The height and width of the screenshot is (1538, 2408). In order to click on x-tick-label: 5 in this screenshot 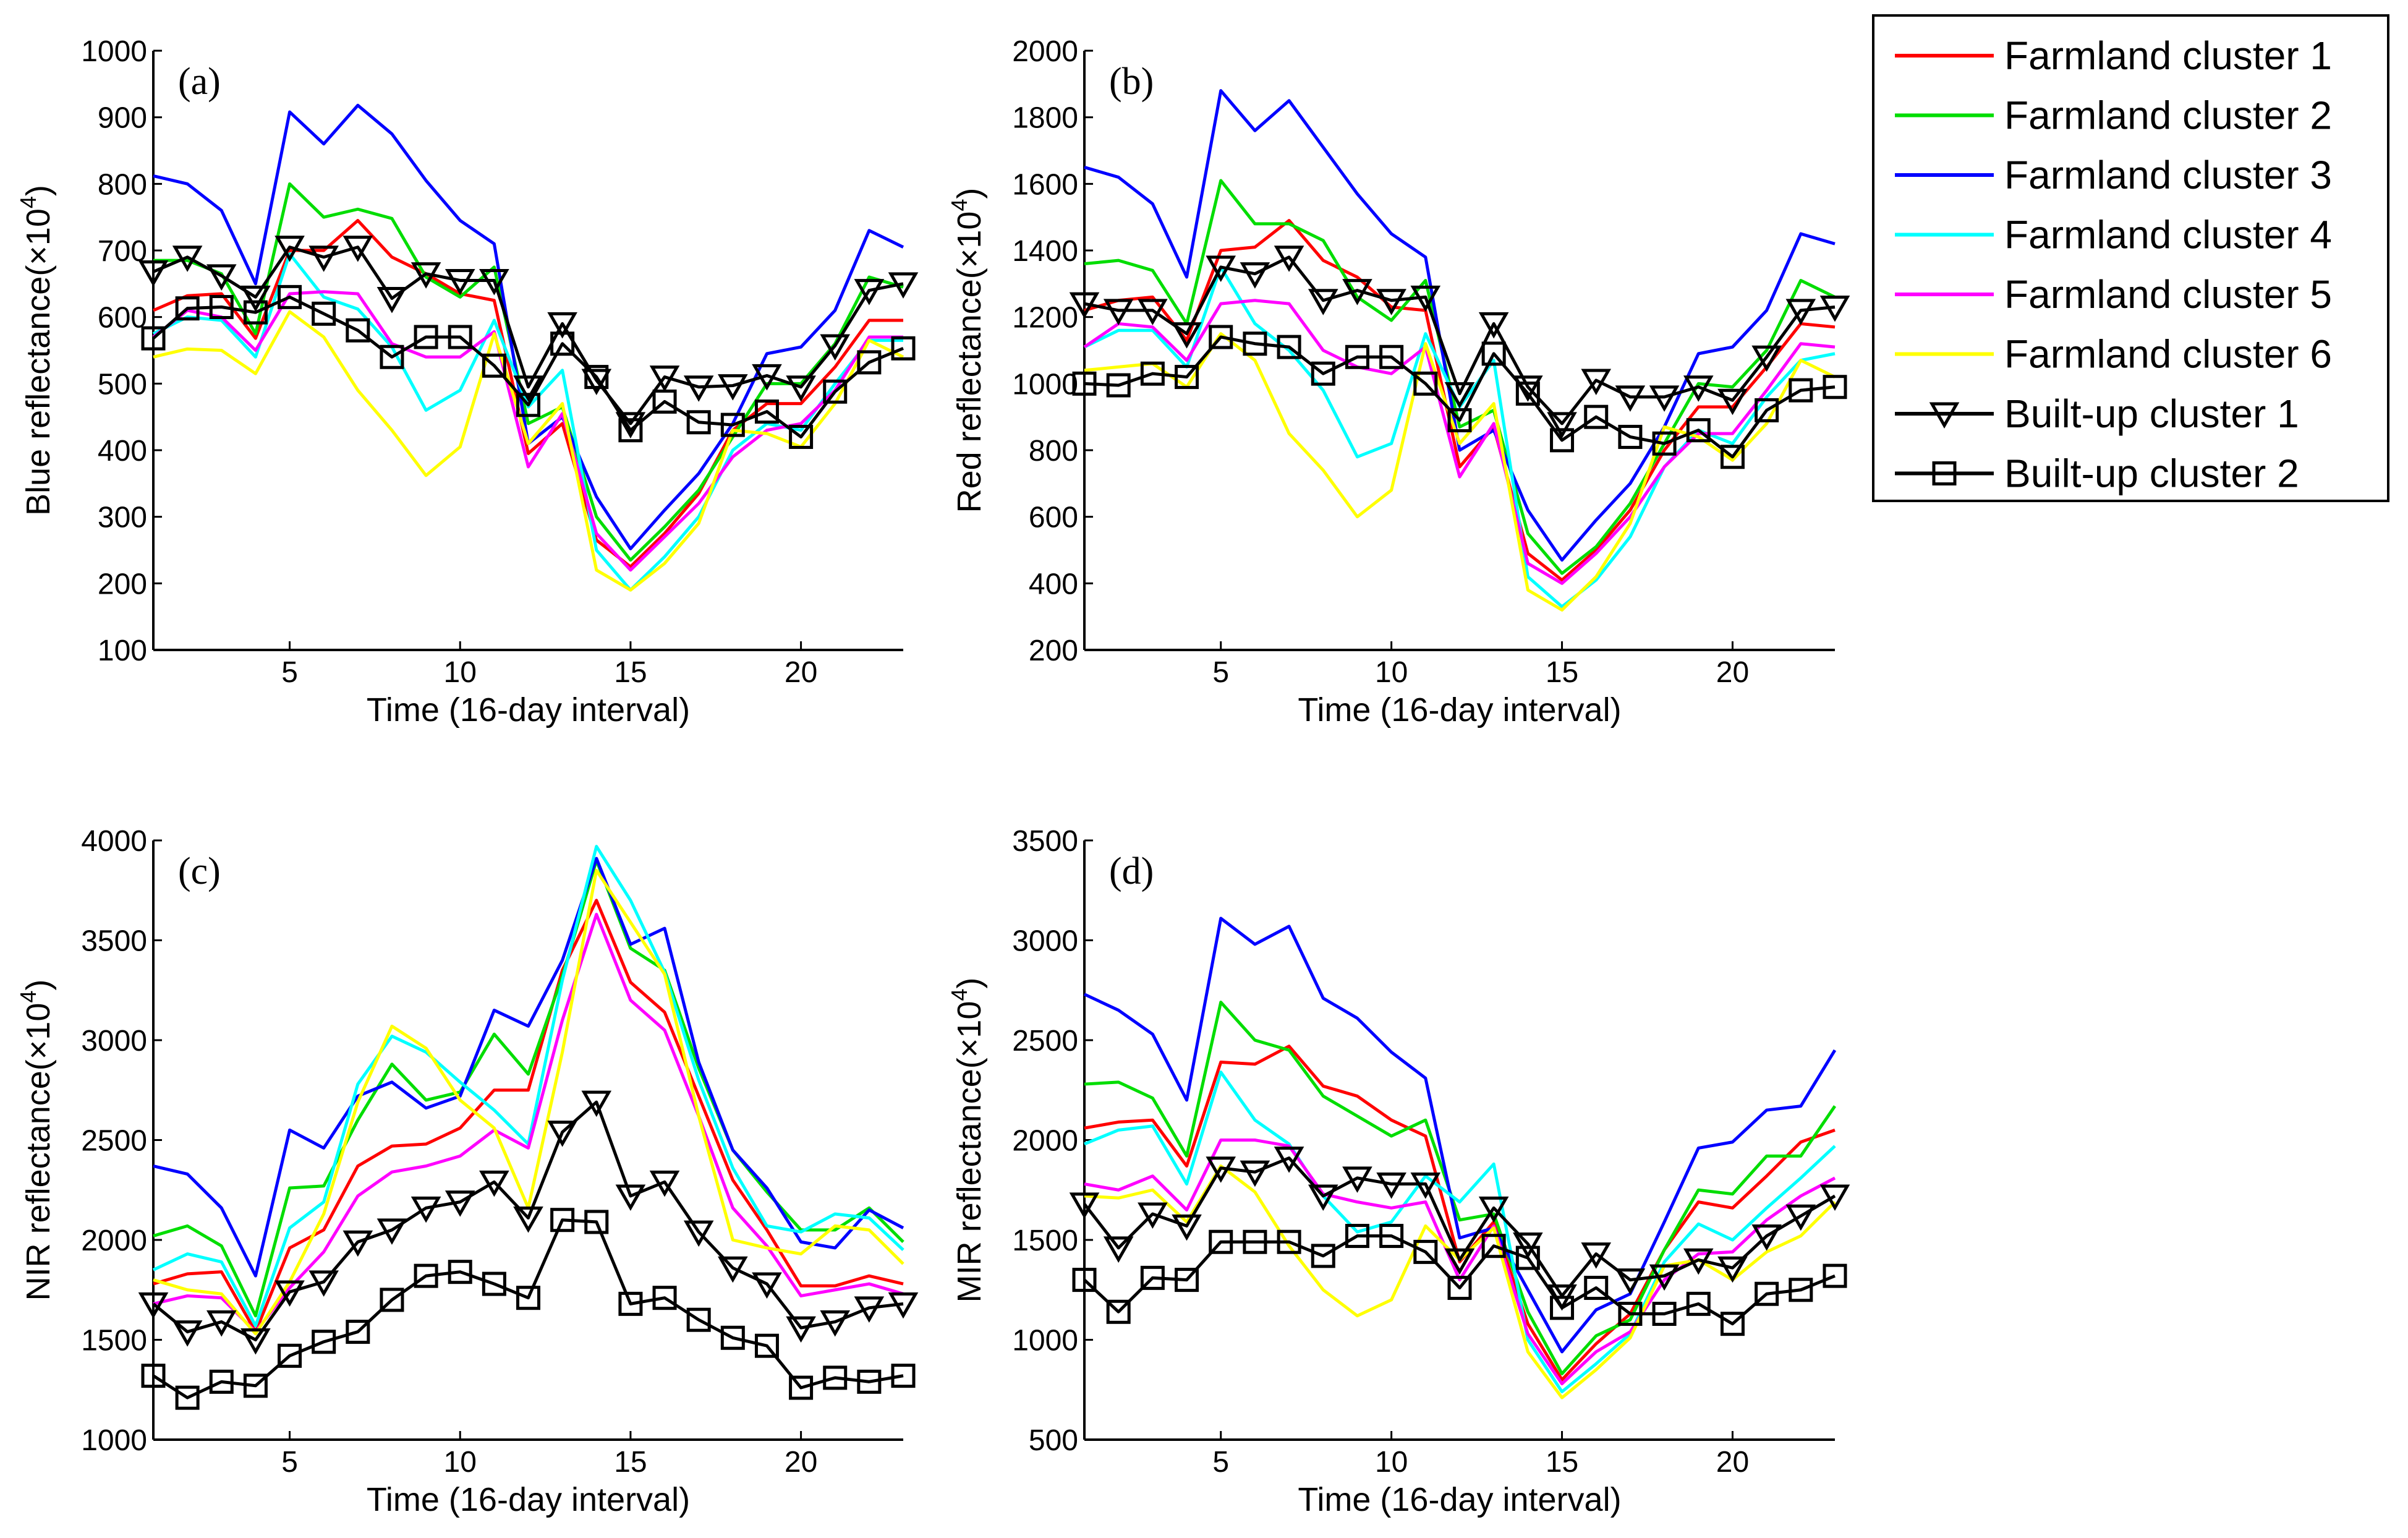, I will do `click(289, 672)`.